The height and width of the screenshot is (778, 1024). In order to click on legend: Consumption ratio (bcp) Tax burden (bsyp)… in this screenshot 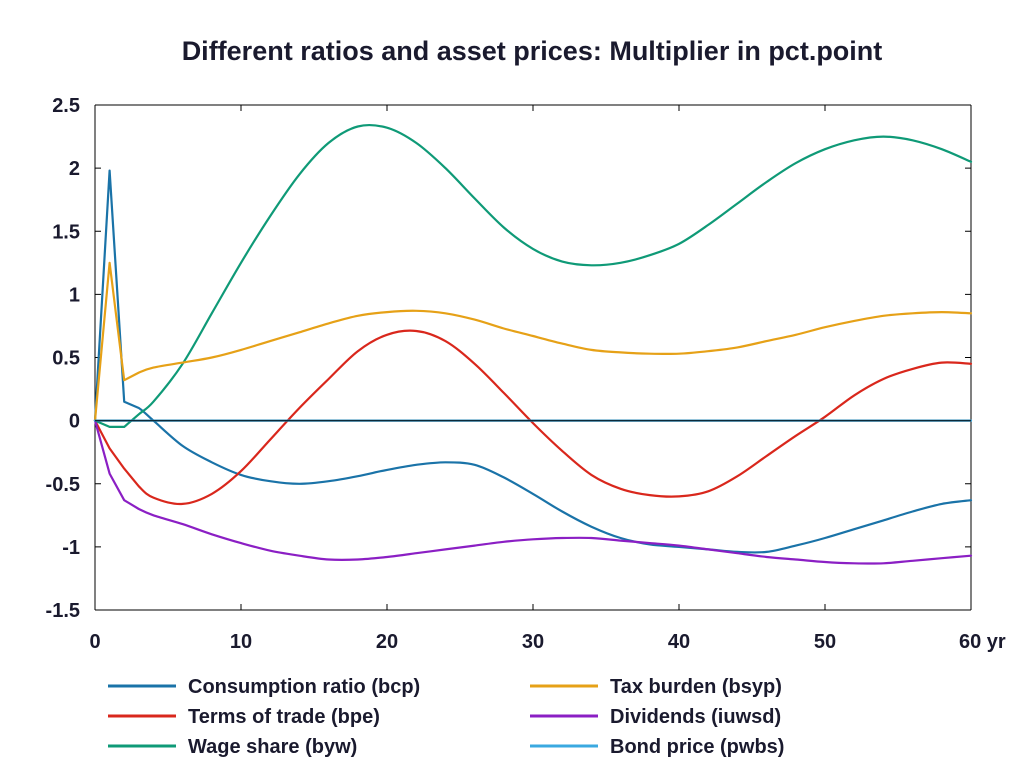, I will do `click(446, 717)`.